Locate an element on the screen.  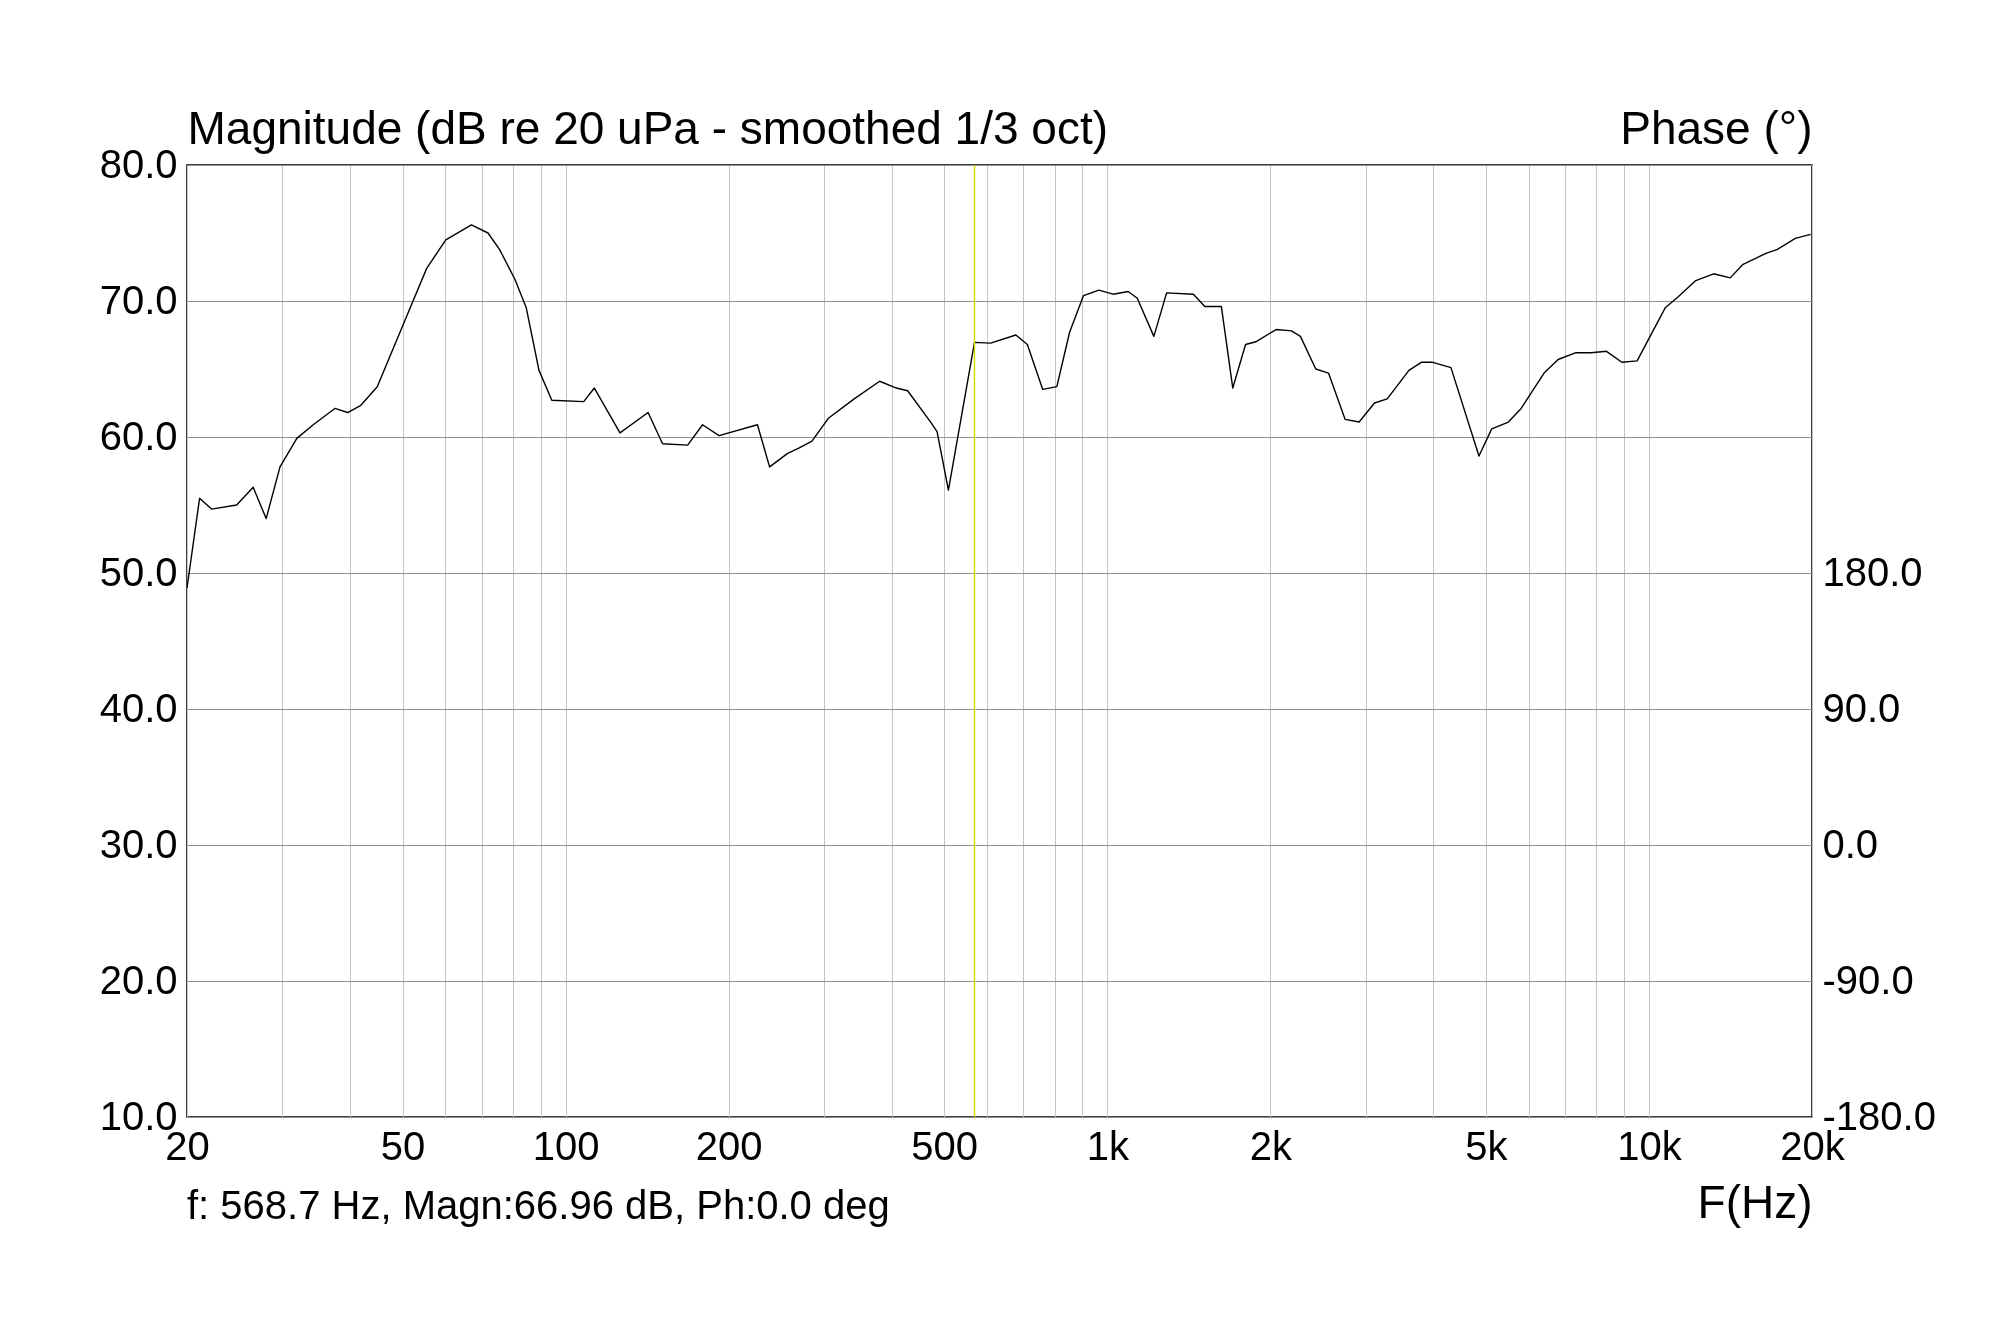
y-axis-title: Magnitude (dB re 20 uPa - smoothed 1/3 oct) is located at coordinates (648, 127).